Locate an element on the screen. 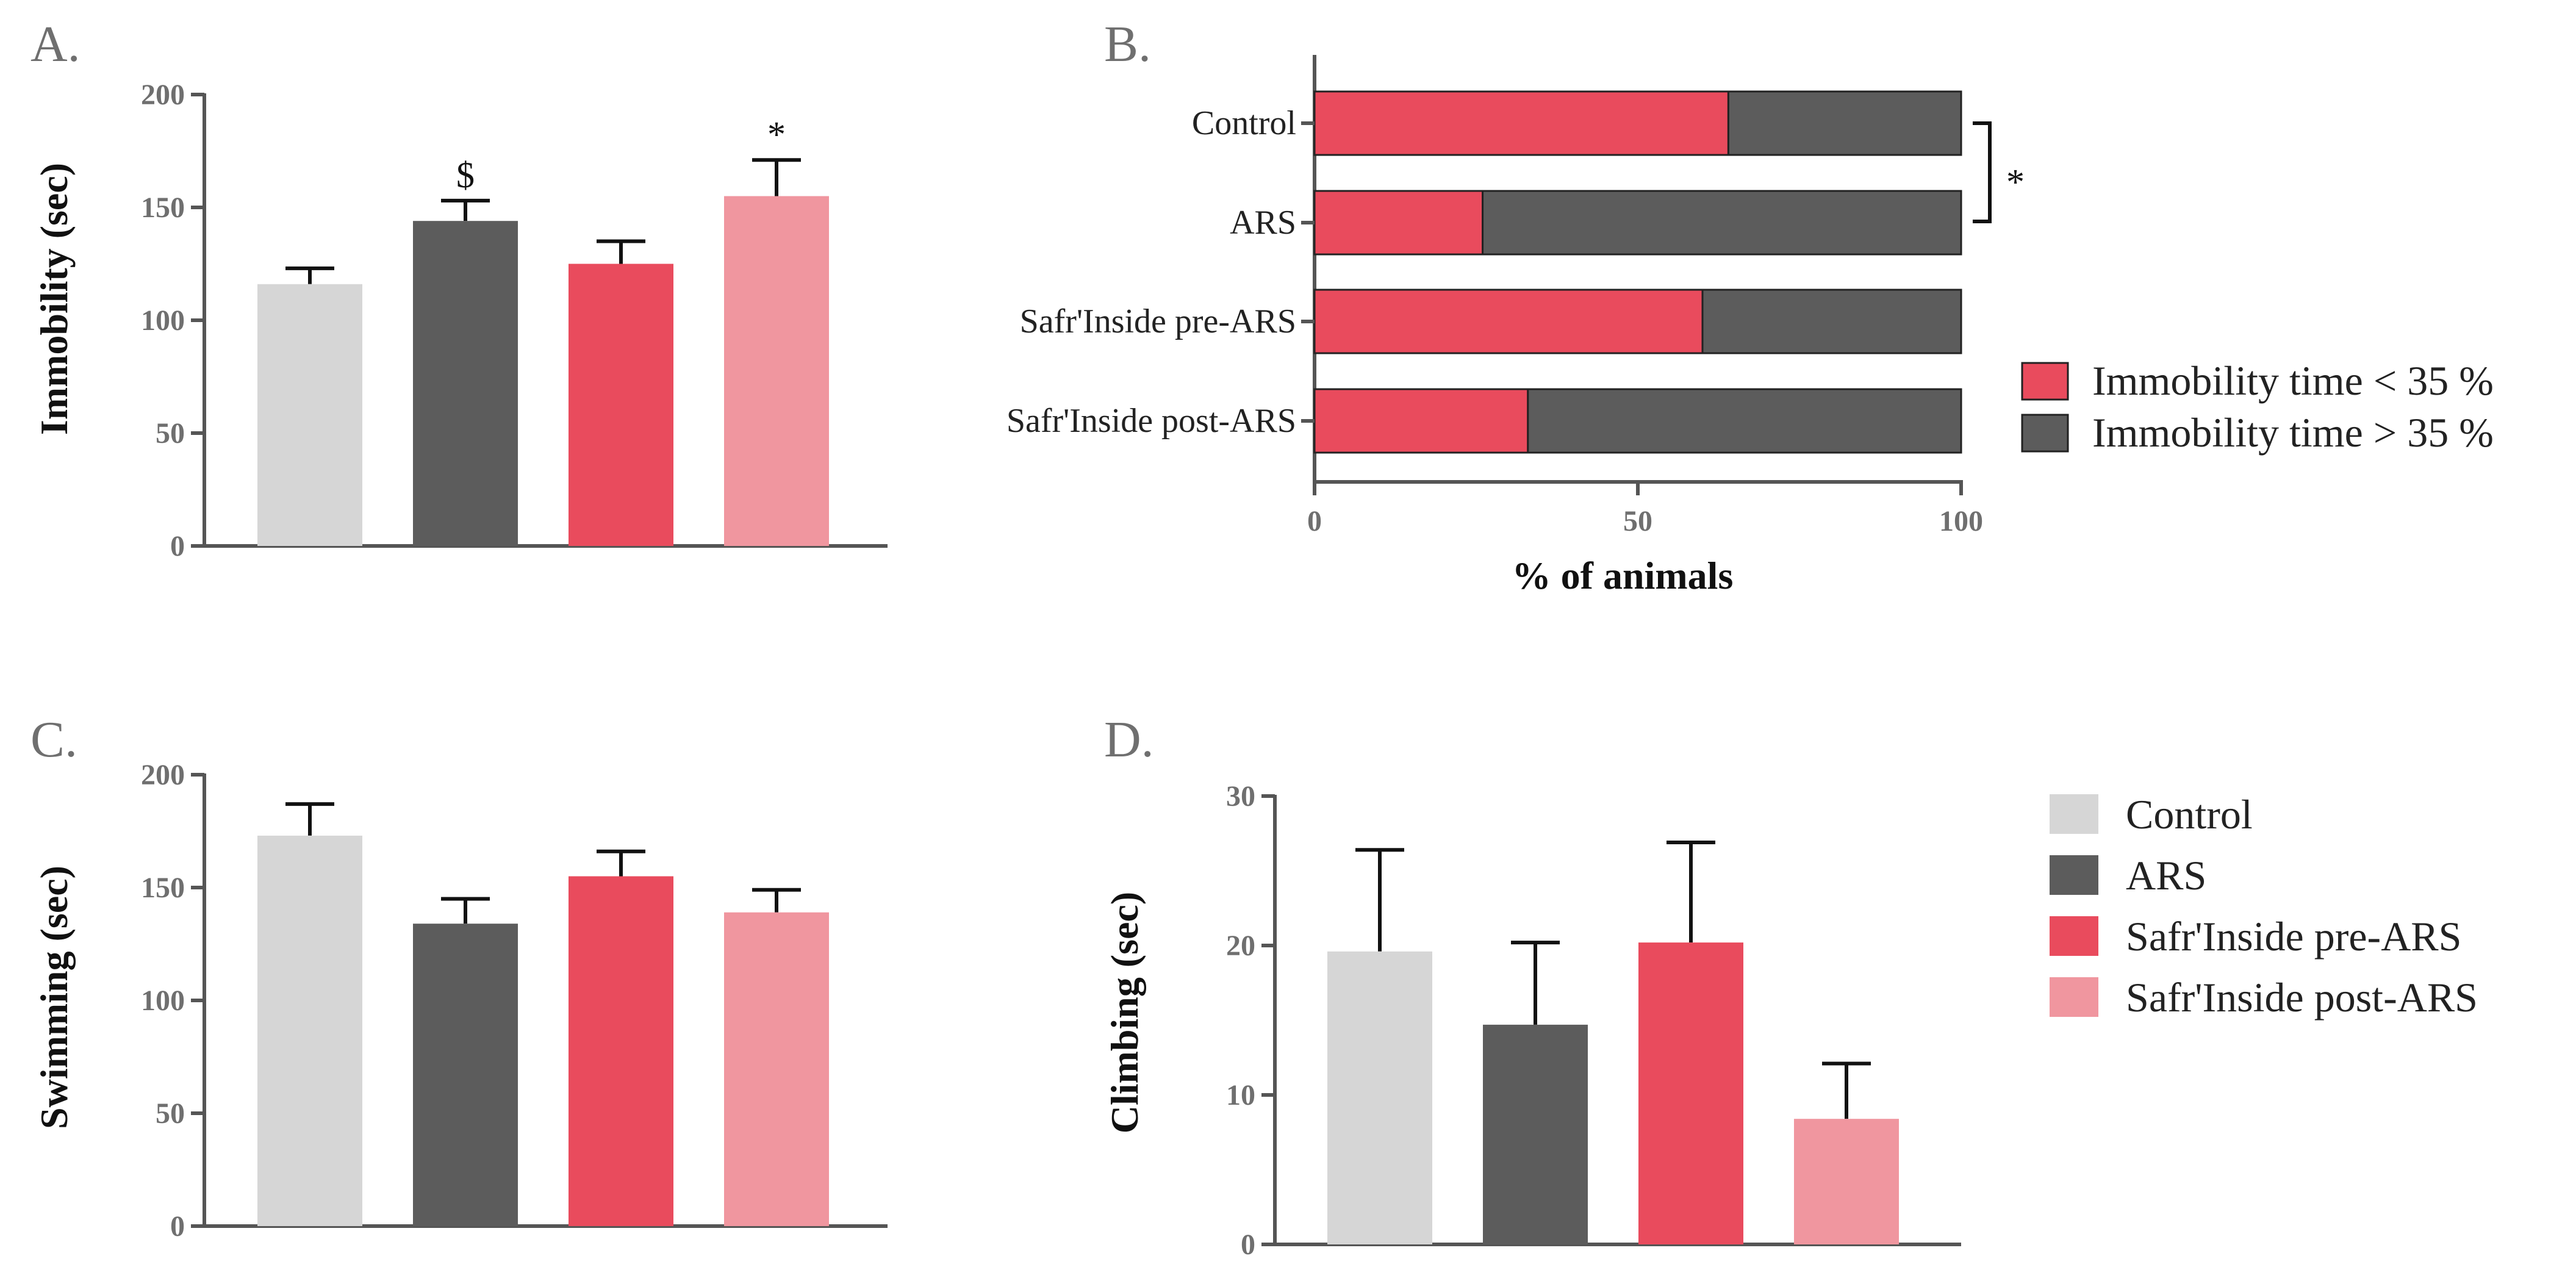  panel-c-plot: 0 50 100 150 200 is located at coordinates (515, 1001).